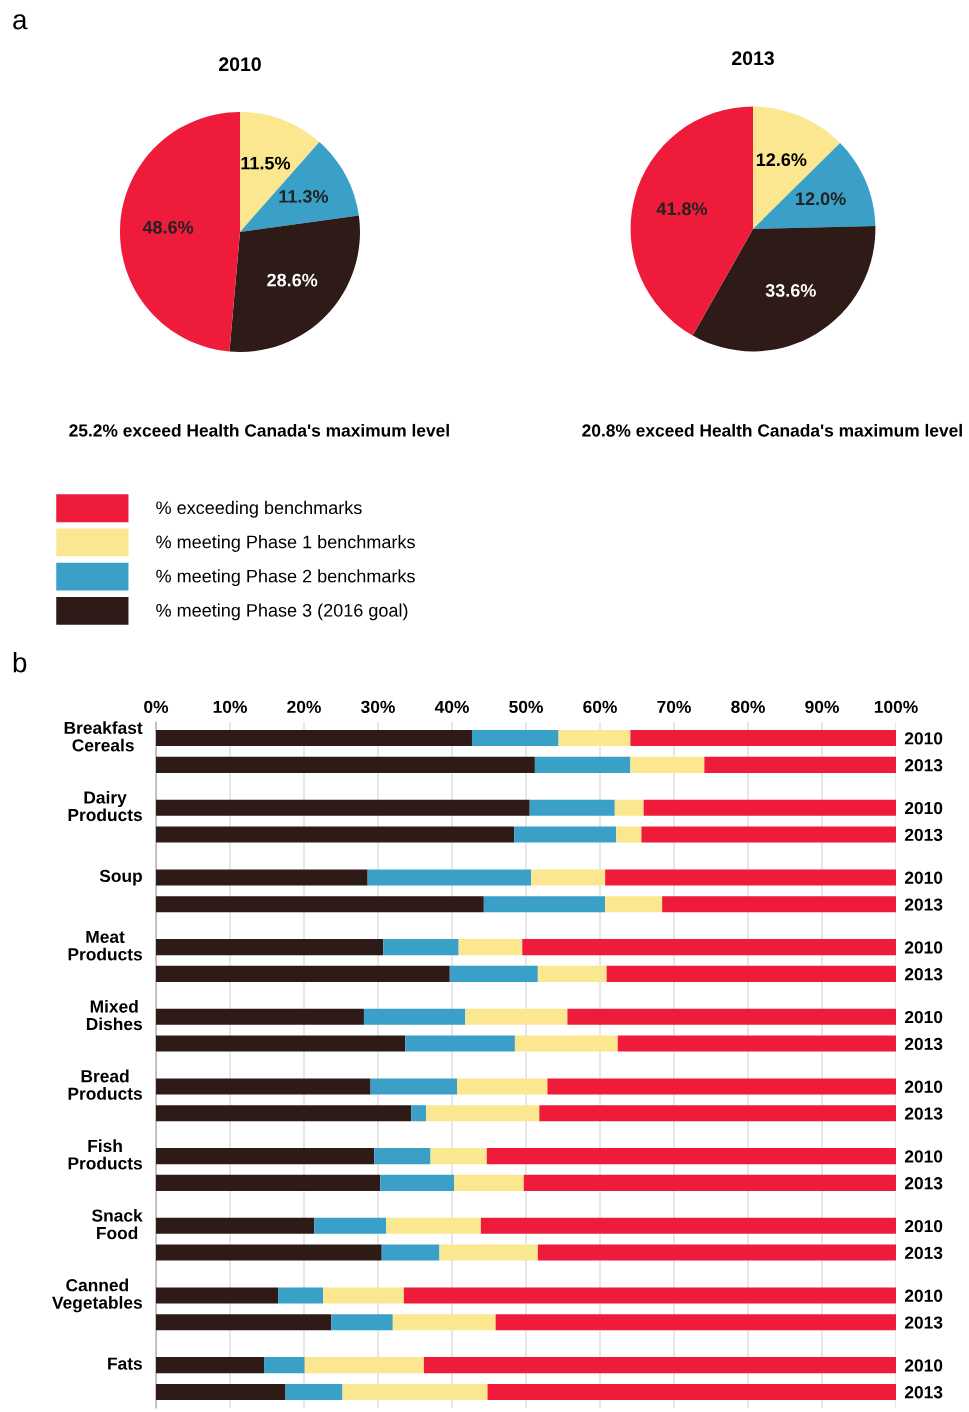 Image resolution: width=969 pixels, height=1412 pixels. What do you see at coordinates (259, 509) in the screenshot?
I see `legend-label: % exceeding benchmarks` at bounding box center [259, 509].